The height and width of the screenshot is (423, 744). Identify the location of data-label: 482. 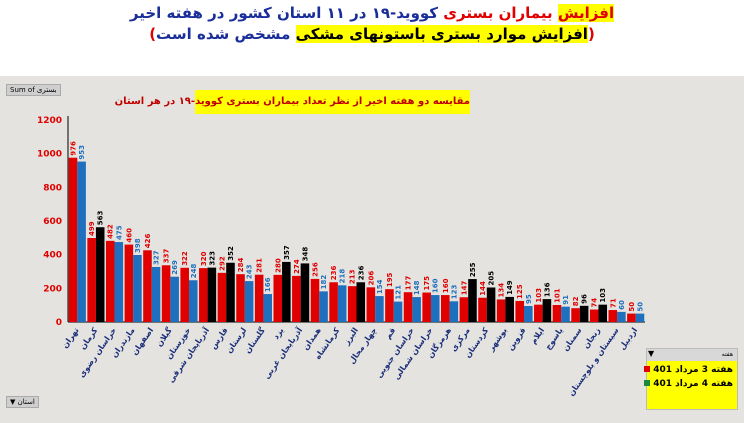
(111, 231).